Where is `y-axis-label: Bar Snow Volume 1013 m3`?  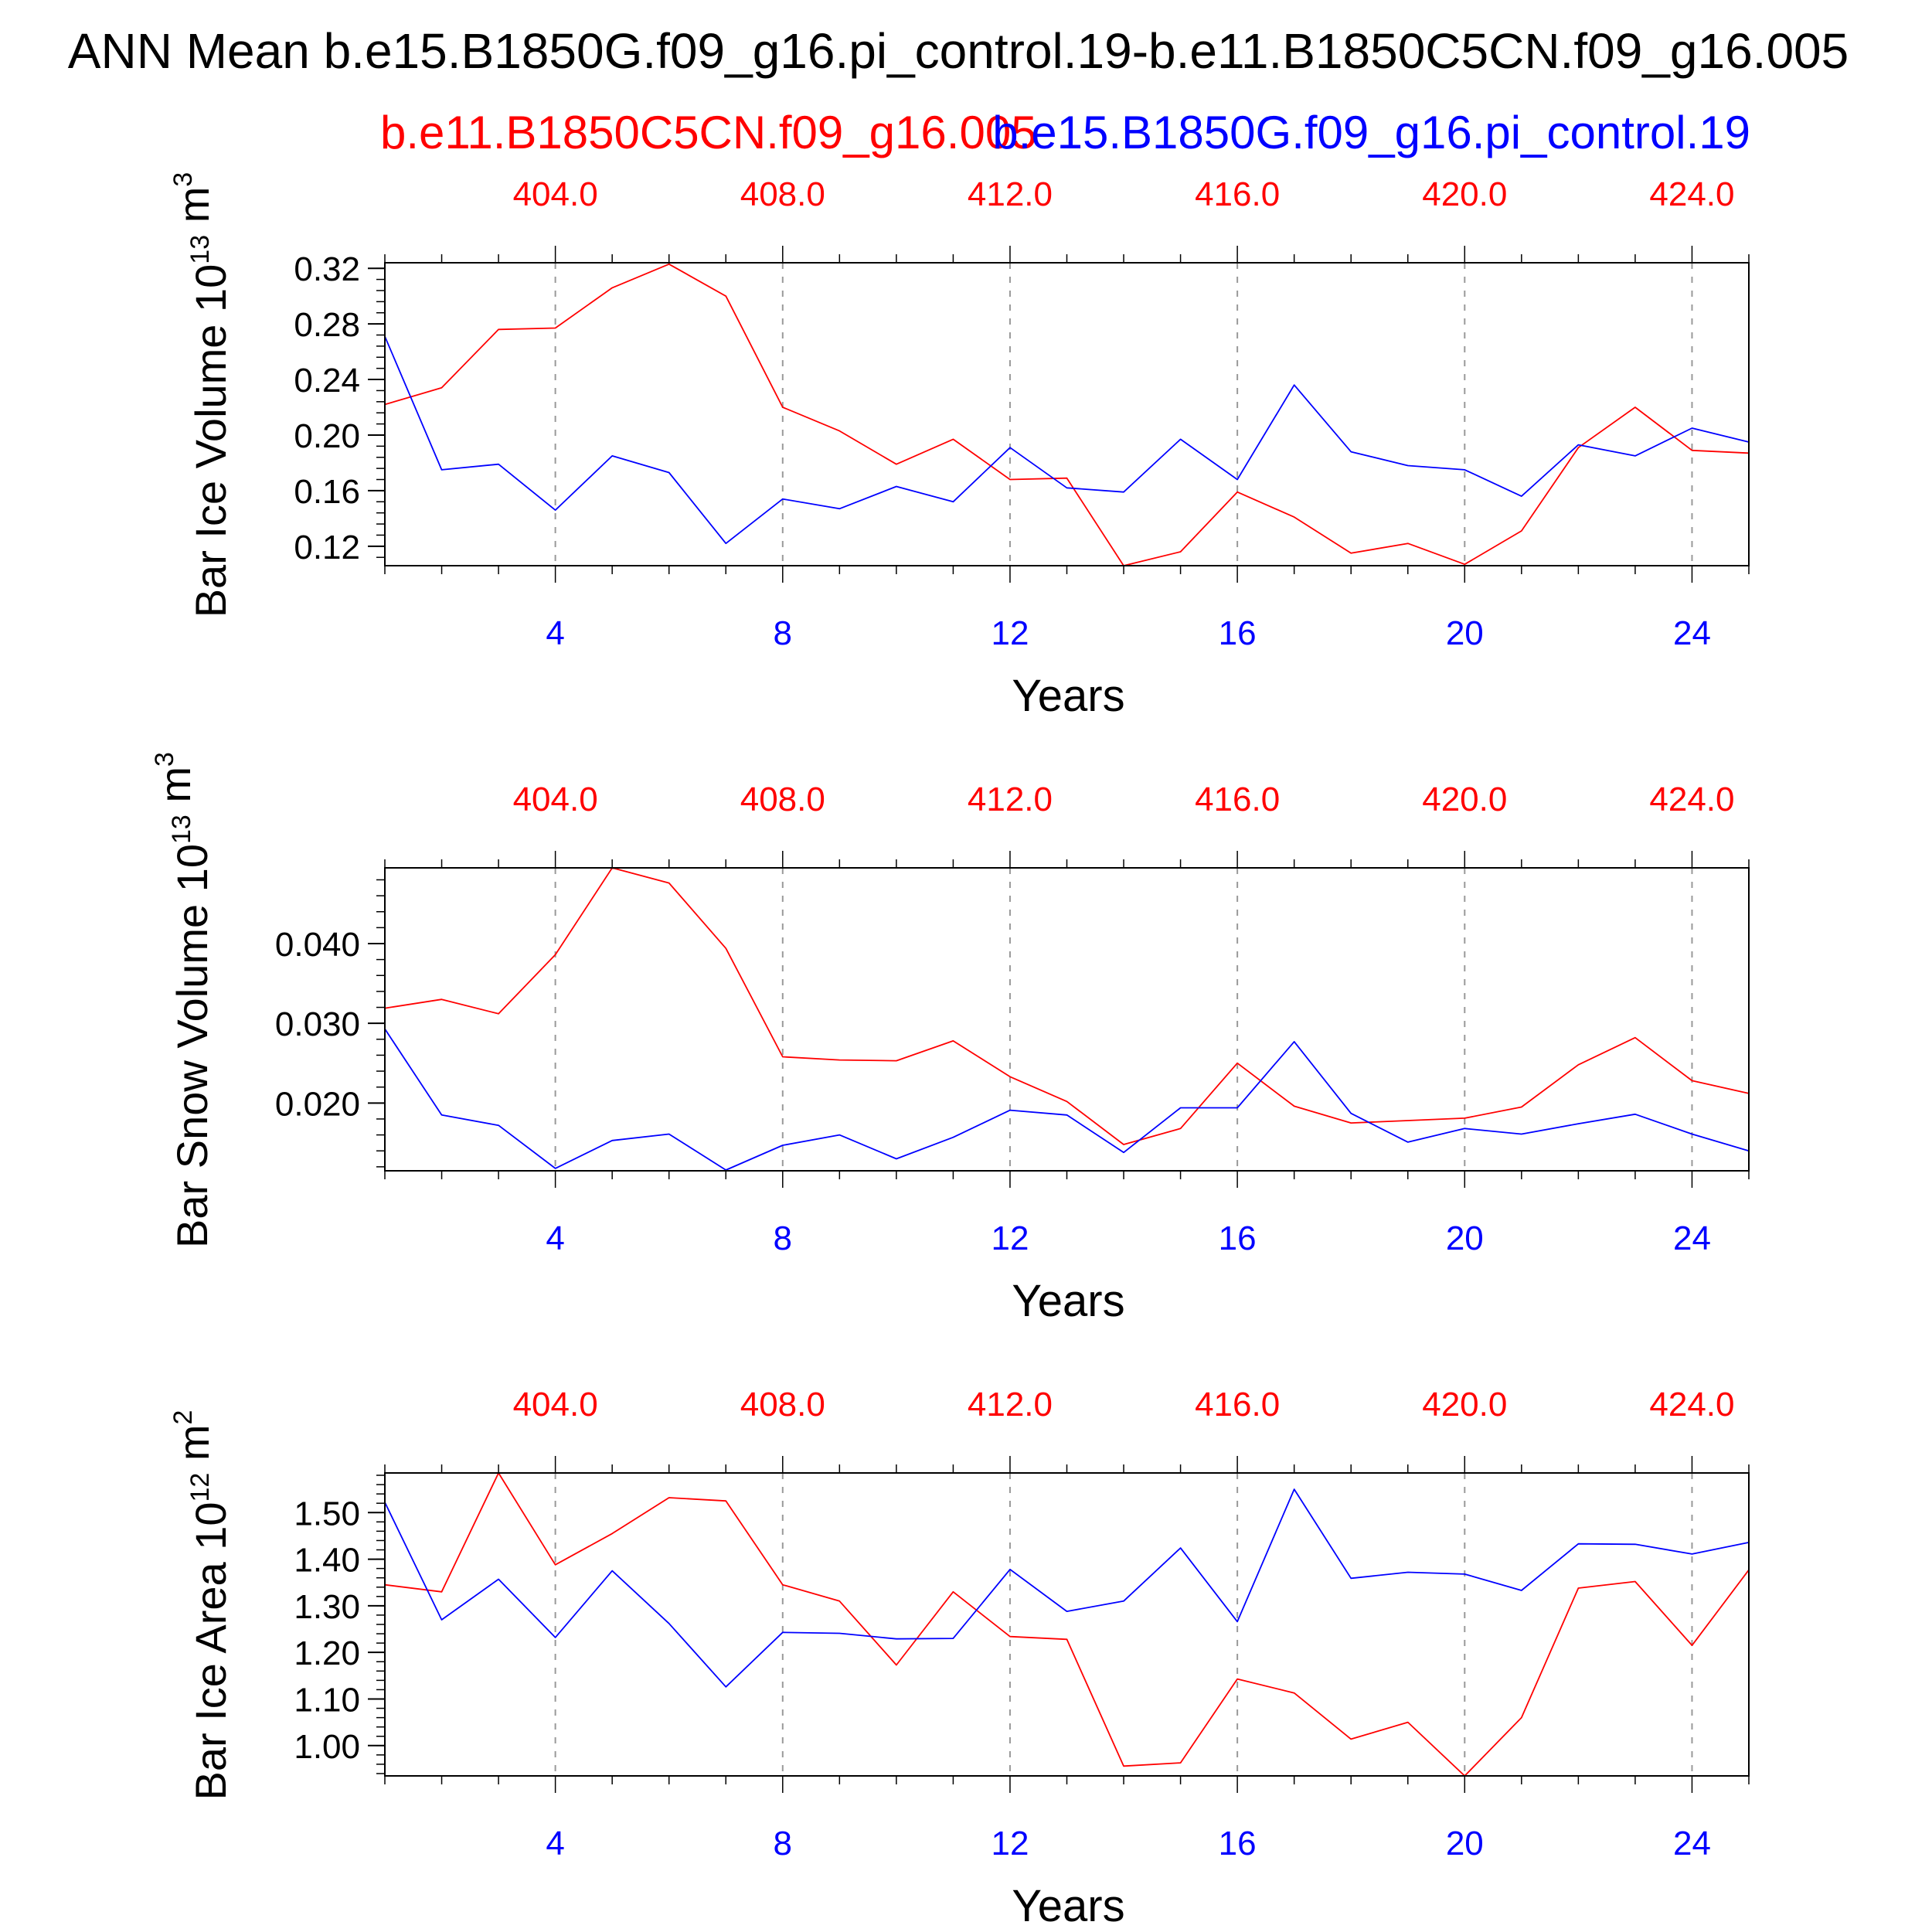
y-axis-label: Bar Snow Volume 1013 m3 is located at coordinates (183, 1000).